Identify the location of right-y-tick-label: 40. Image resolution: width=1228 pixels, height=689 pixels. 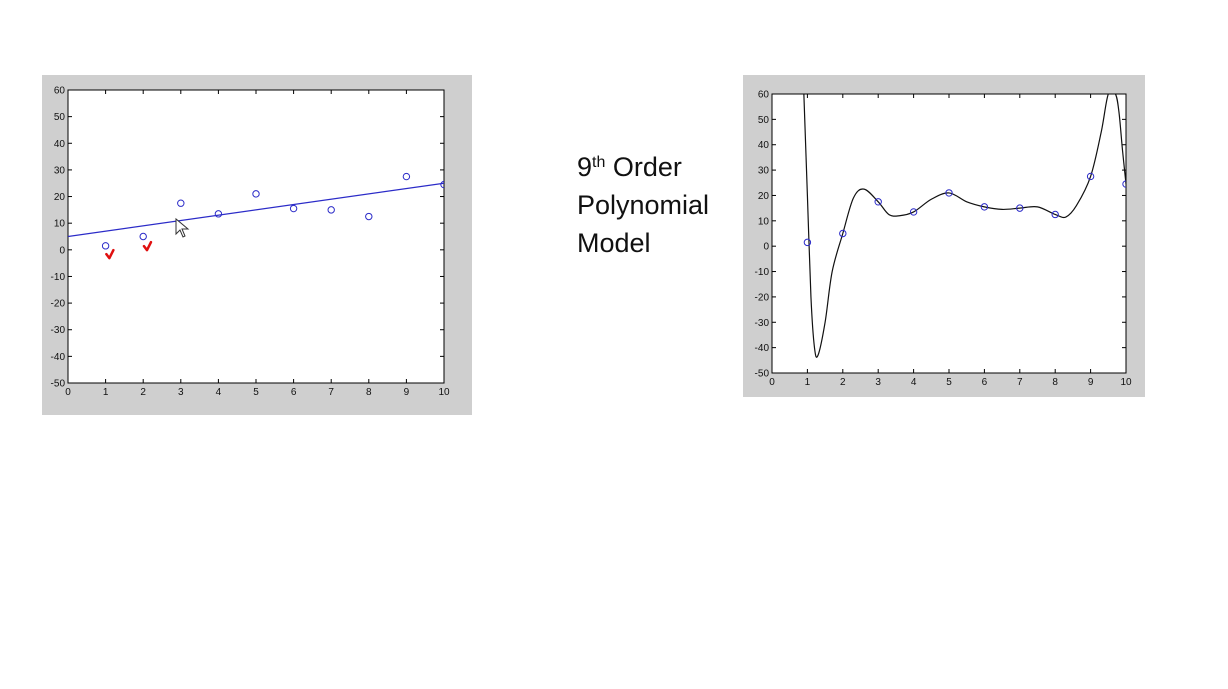
(764, 145).